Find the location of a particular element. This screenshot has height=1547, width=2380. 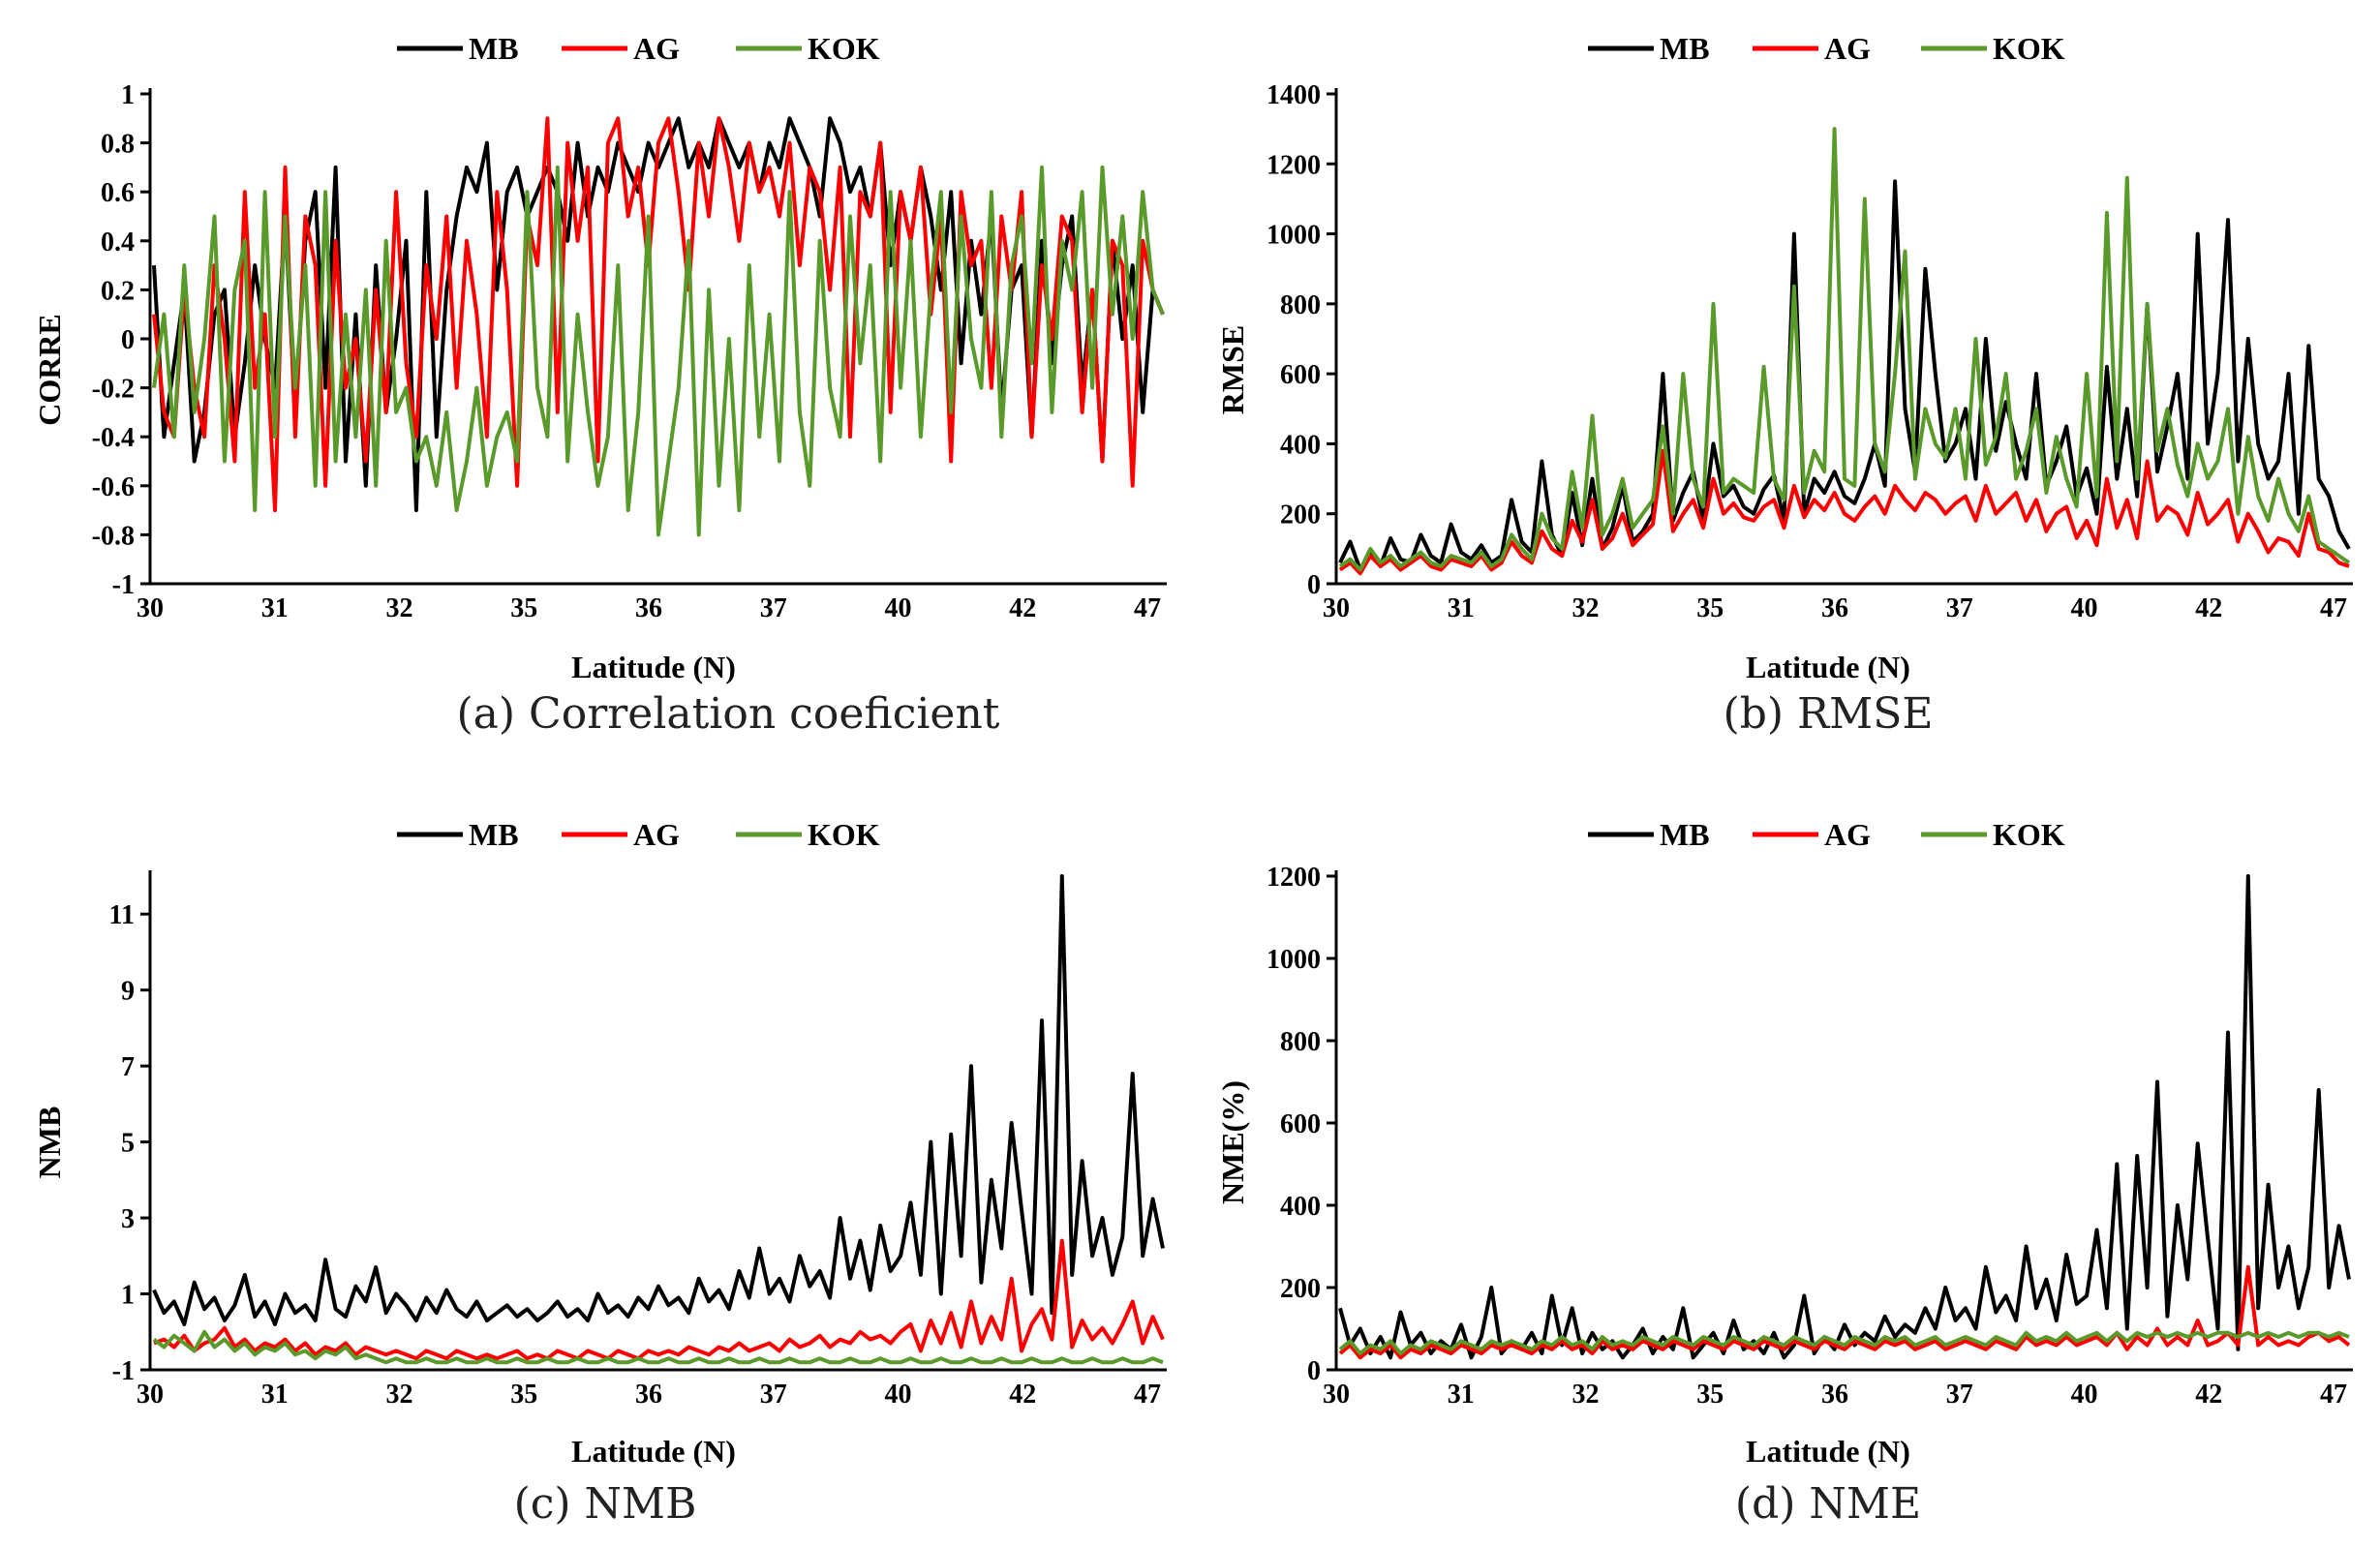

legend-c-mb-label: MB is located at coordinates (494, 835).